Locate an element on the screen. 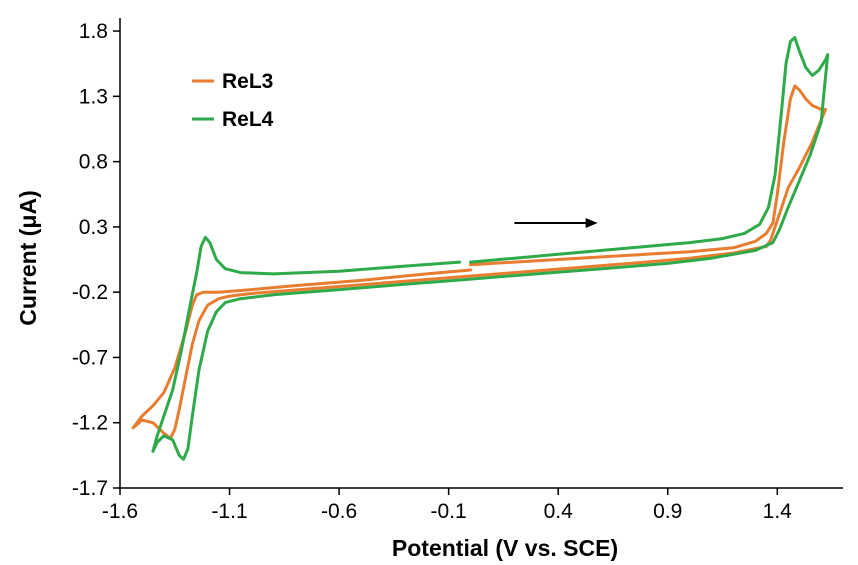  x-tick-label: -0.6 is located at coordinates (339, 511).